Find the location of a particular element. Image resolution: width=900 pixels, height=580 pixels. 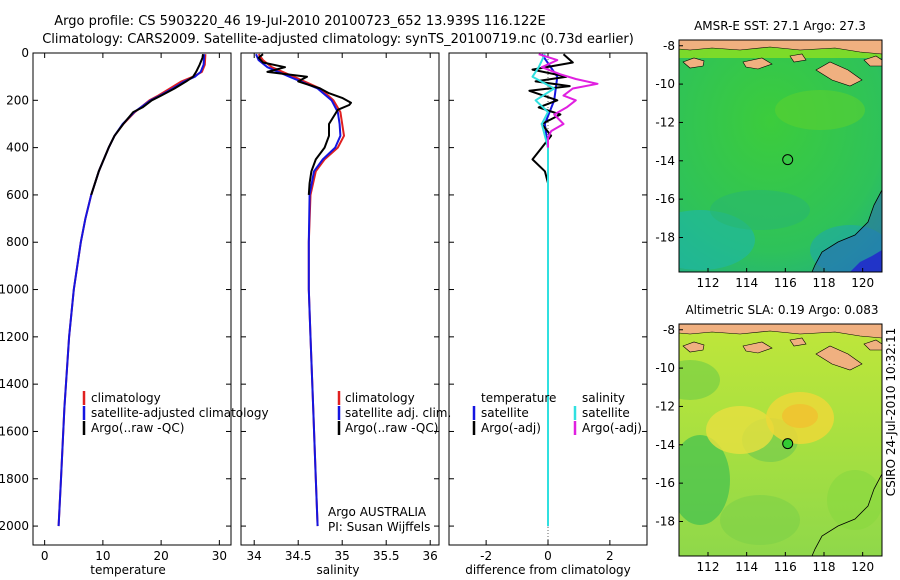

x-tick-label: 30 is located at coordinates (219, 556).